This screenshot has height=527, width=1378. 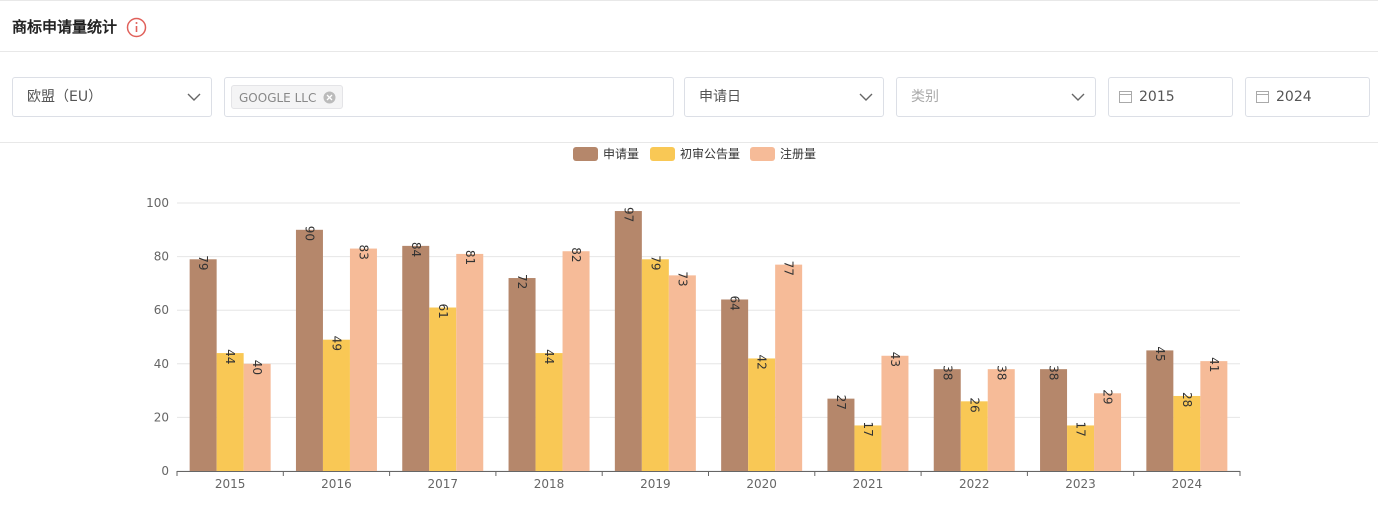 What do you see at coordinates (710, 153) in the screenshot?
I see `legend-label: 初审公告量` at bounding box center [710, 153].